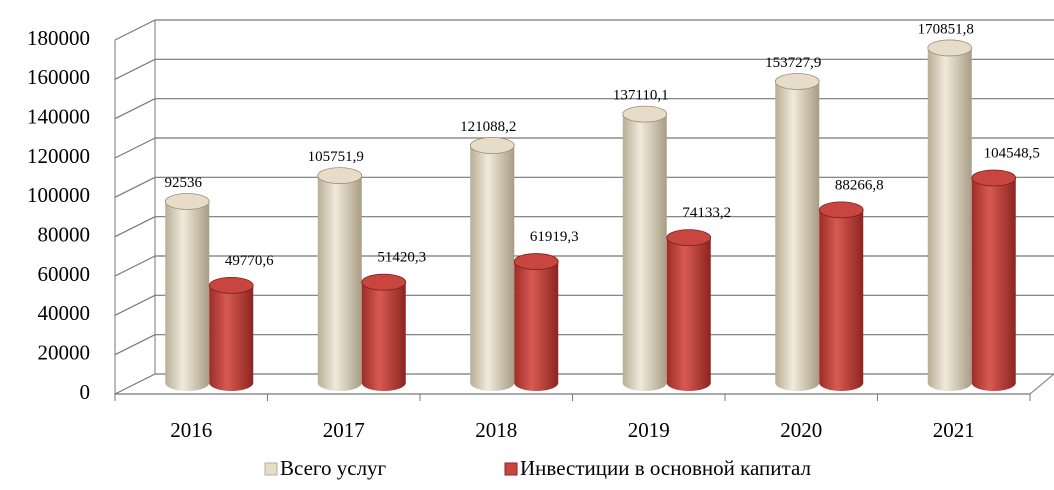 Image resolution: width=1054 pixels, height=490 pixels. What do you see at coordinates (496, 430) in the screenshot?
I see `x-tick-label: 2018` at bounding box center [496, 430].